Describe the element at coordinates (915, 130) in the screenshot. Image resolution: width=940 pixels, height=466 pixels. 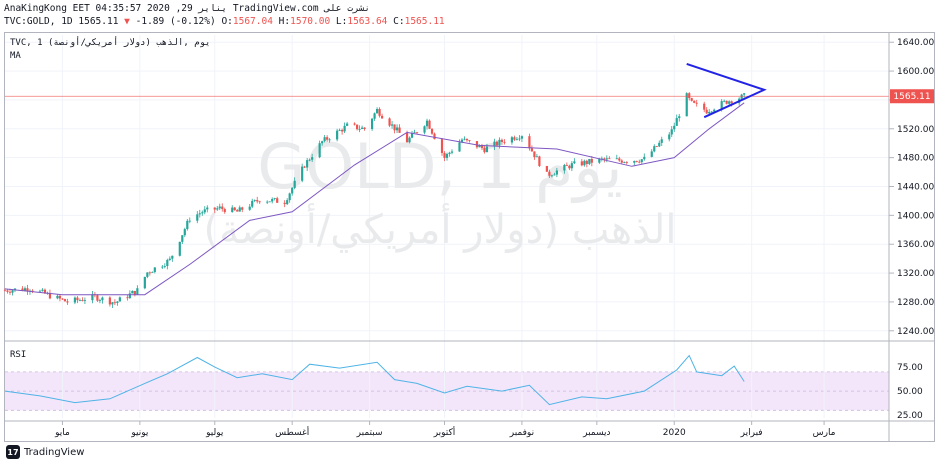
I see `price-tick-label: 1520.00` at that location.